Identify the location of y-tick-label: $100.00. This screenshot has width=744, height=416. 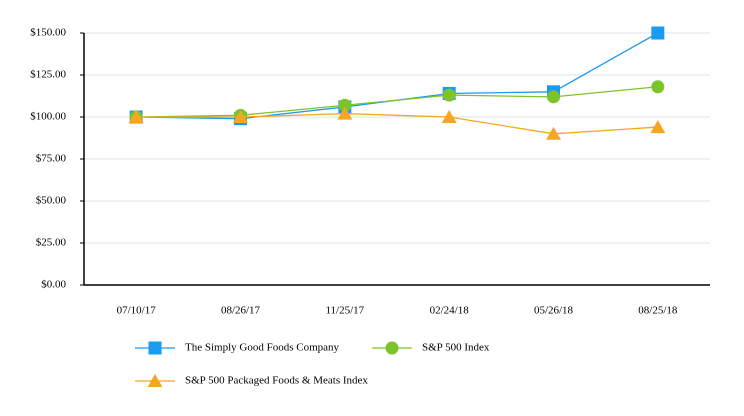
(48, 117).